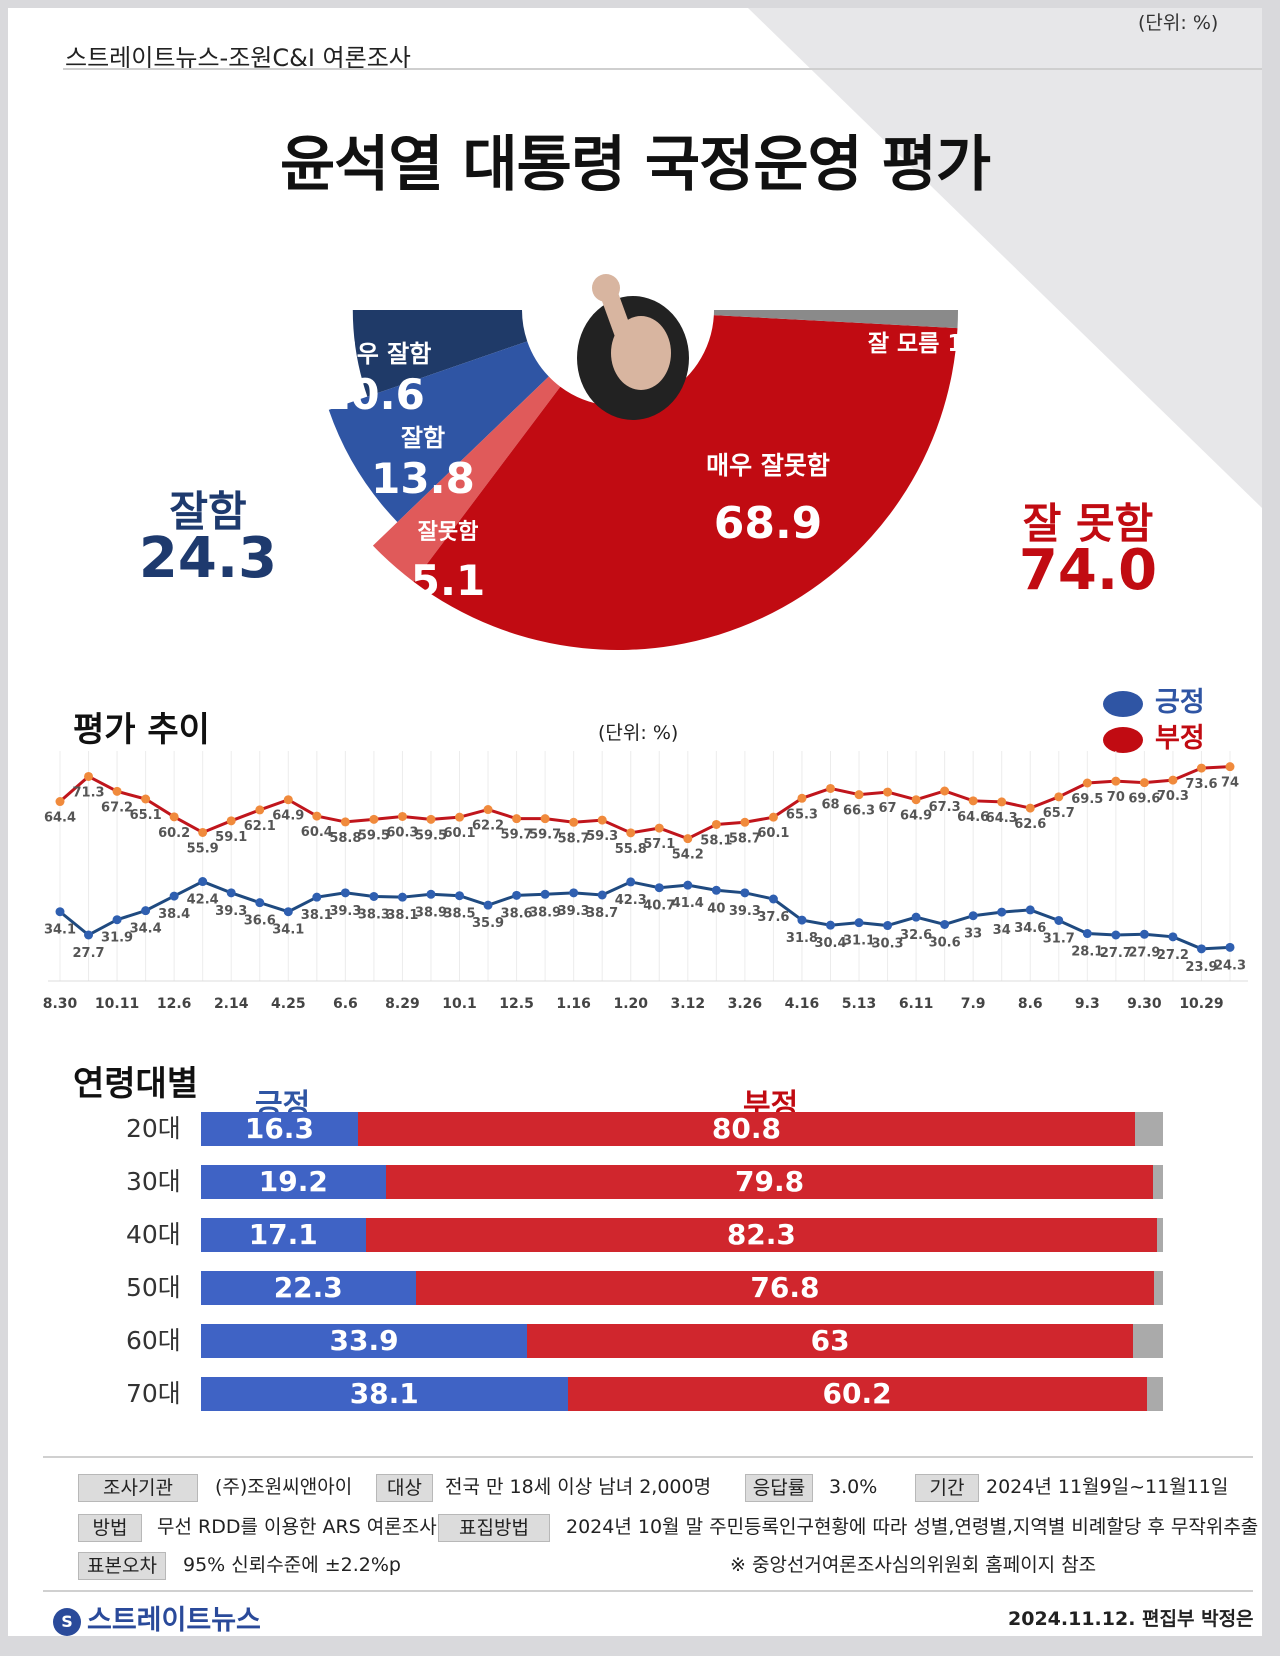 This screenshot has width=1280, height=1656. Describe the element at coordinates (423, 438) in the screenshot. I see `good-label: 잘함` at that location.